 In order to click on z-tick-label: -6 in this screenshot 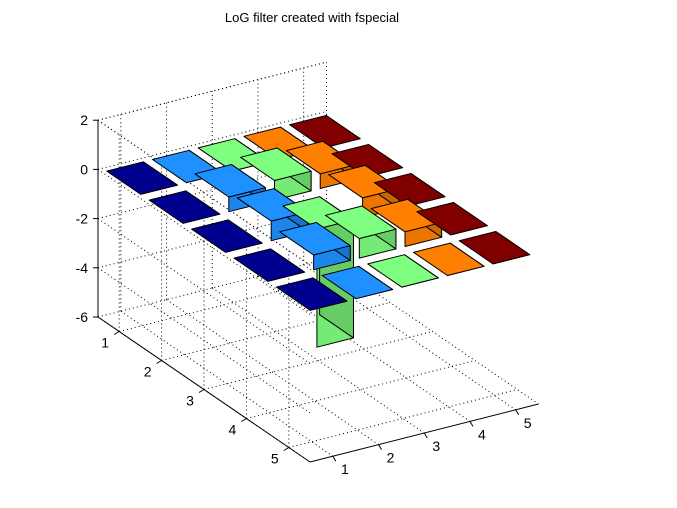, I will do `click(82, 317)`.